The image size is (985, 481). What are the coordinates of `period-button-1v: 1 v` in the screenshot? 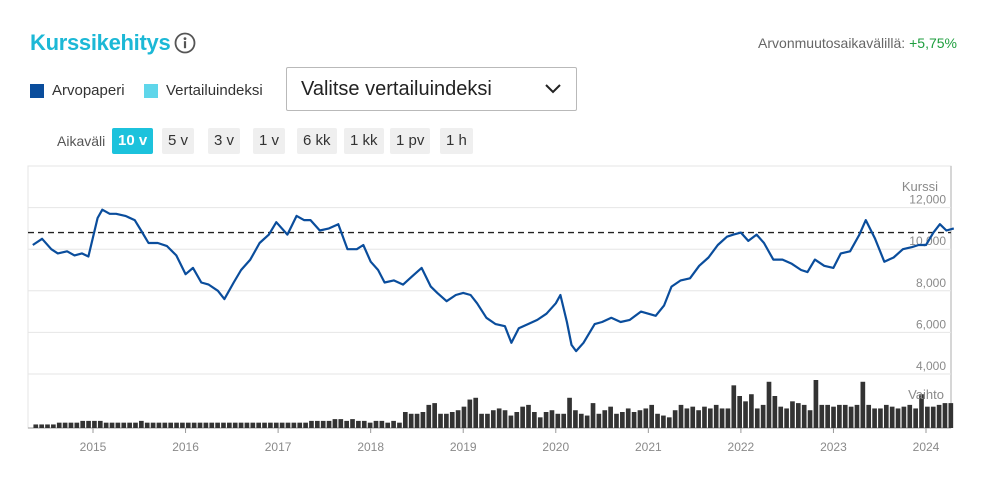 It's located at (269, 141).